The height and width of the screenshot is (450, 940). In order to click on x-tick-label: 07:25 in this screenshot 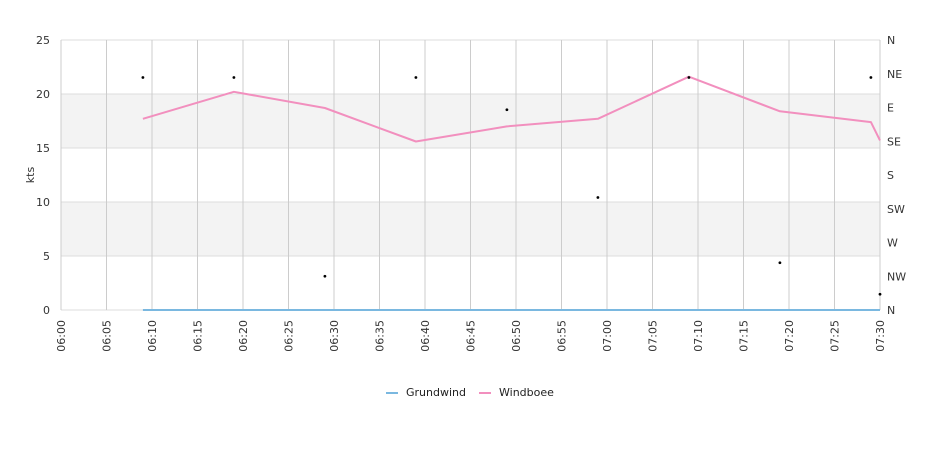, I will do `click(835, 336)`.